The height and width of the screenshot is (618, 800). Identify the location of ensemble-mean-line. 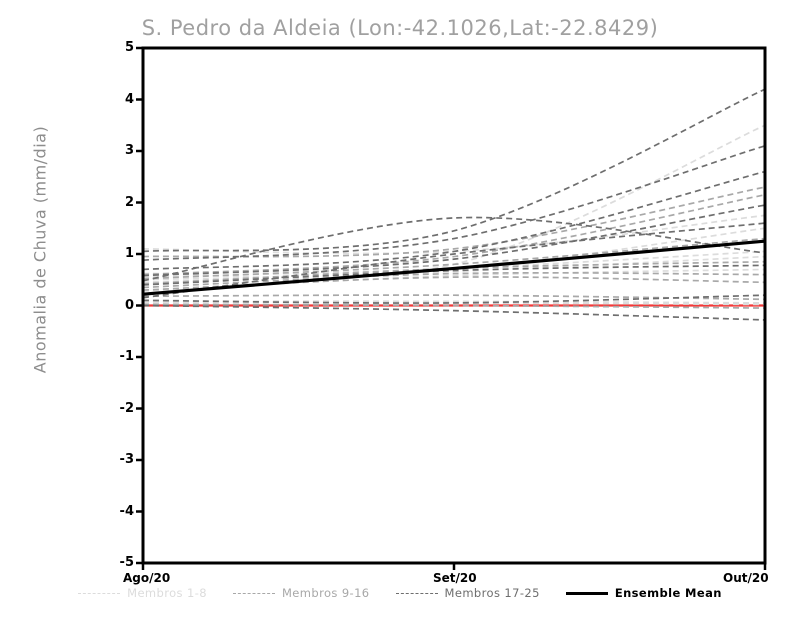
(454, 267).